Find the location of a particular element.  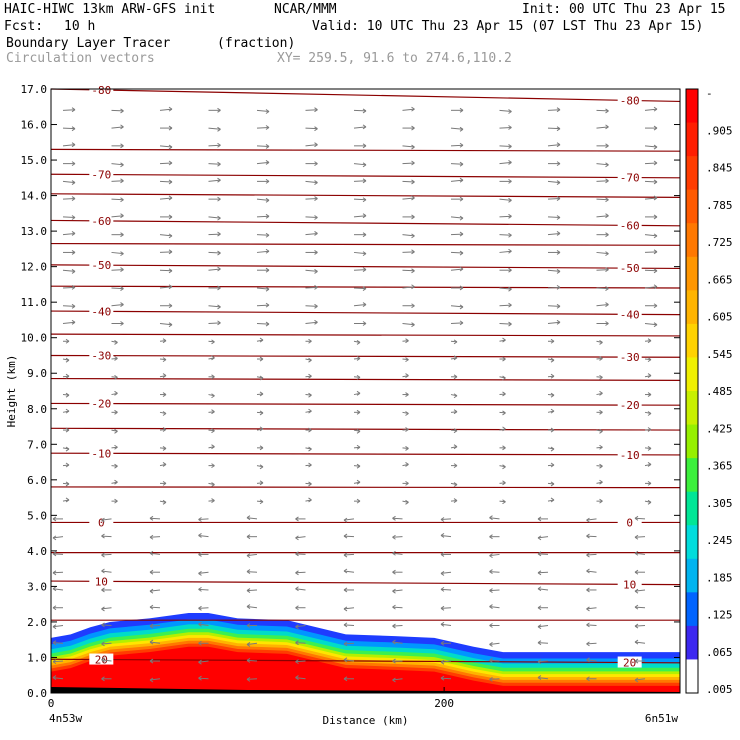

isotherm-label: -60 is located at coordinates (101, 221).